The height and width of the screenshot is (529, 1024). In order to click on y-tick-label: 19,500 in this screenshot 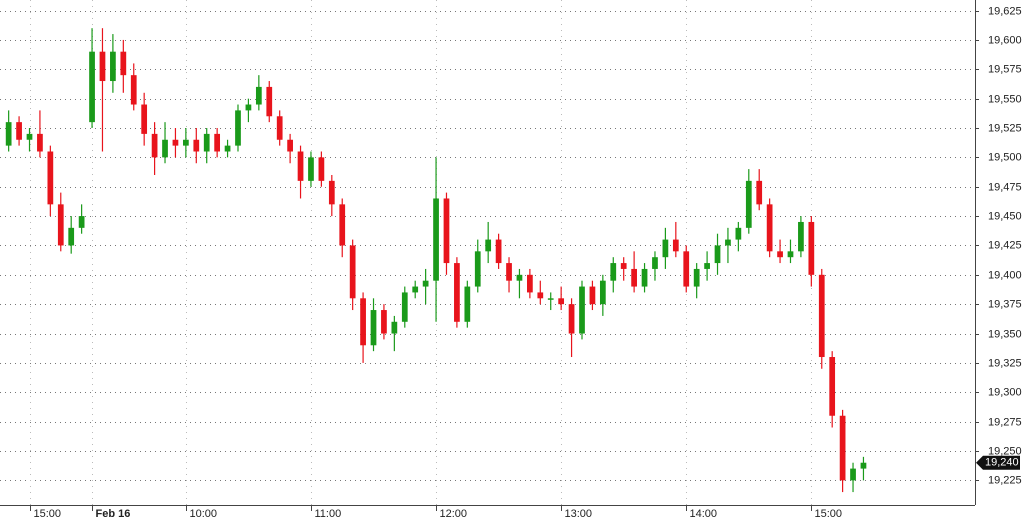, I will do `click(1005, 157)`.